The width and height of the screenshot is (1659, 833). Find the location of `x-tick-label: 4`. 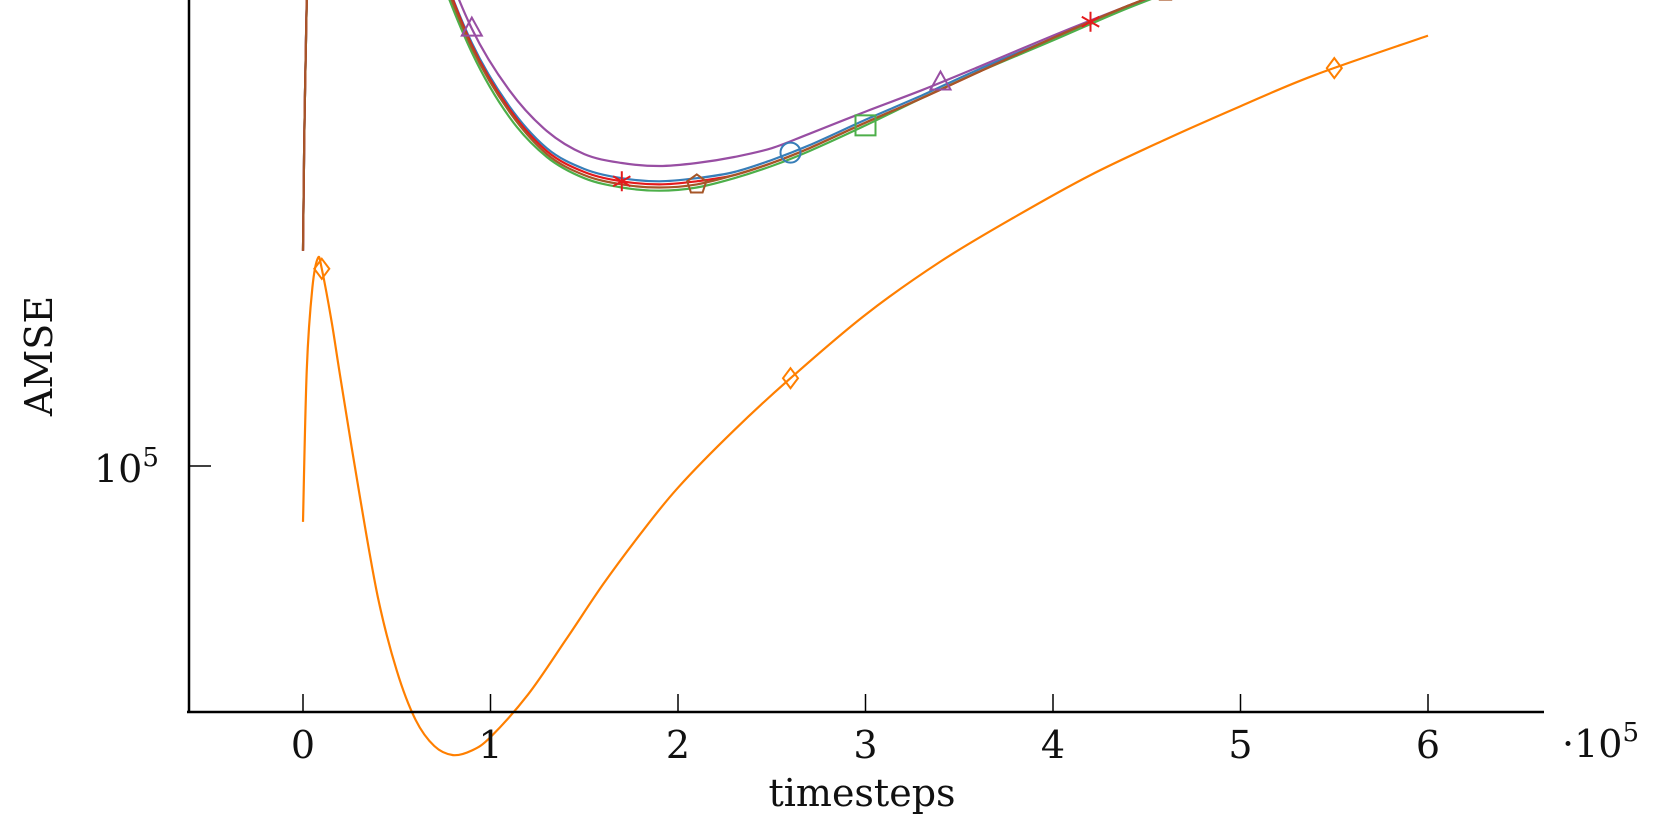

x-tick-label: 4 is located at coordinates (1053, 745).